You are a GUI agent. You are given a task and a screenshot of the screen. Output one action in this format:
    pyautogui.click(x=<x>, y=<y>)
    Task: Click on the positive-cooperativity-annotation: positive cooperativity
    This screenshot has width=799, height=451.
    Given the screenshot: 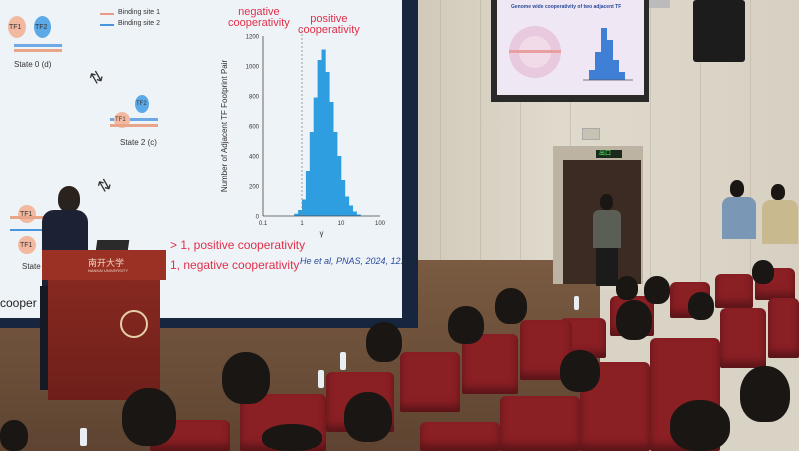 What is the action you would take?
    pyautogui.click(x=329, y=24)
    